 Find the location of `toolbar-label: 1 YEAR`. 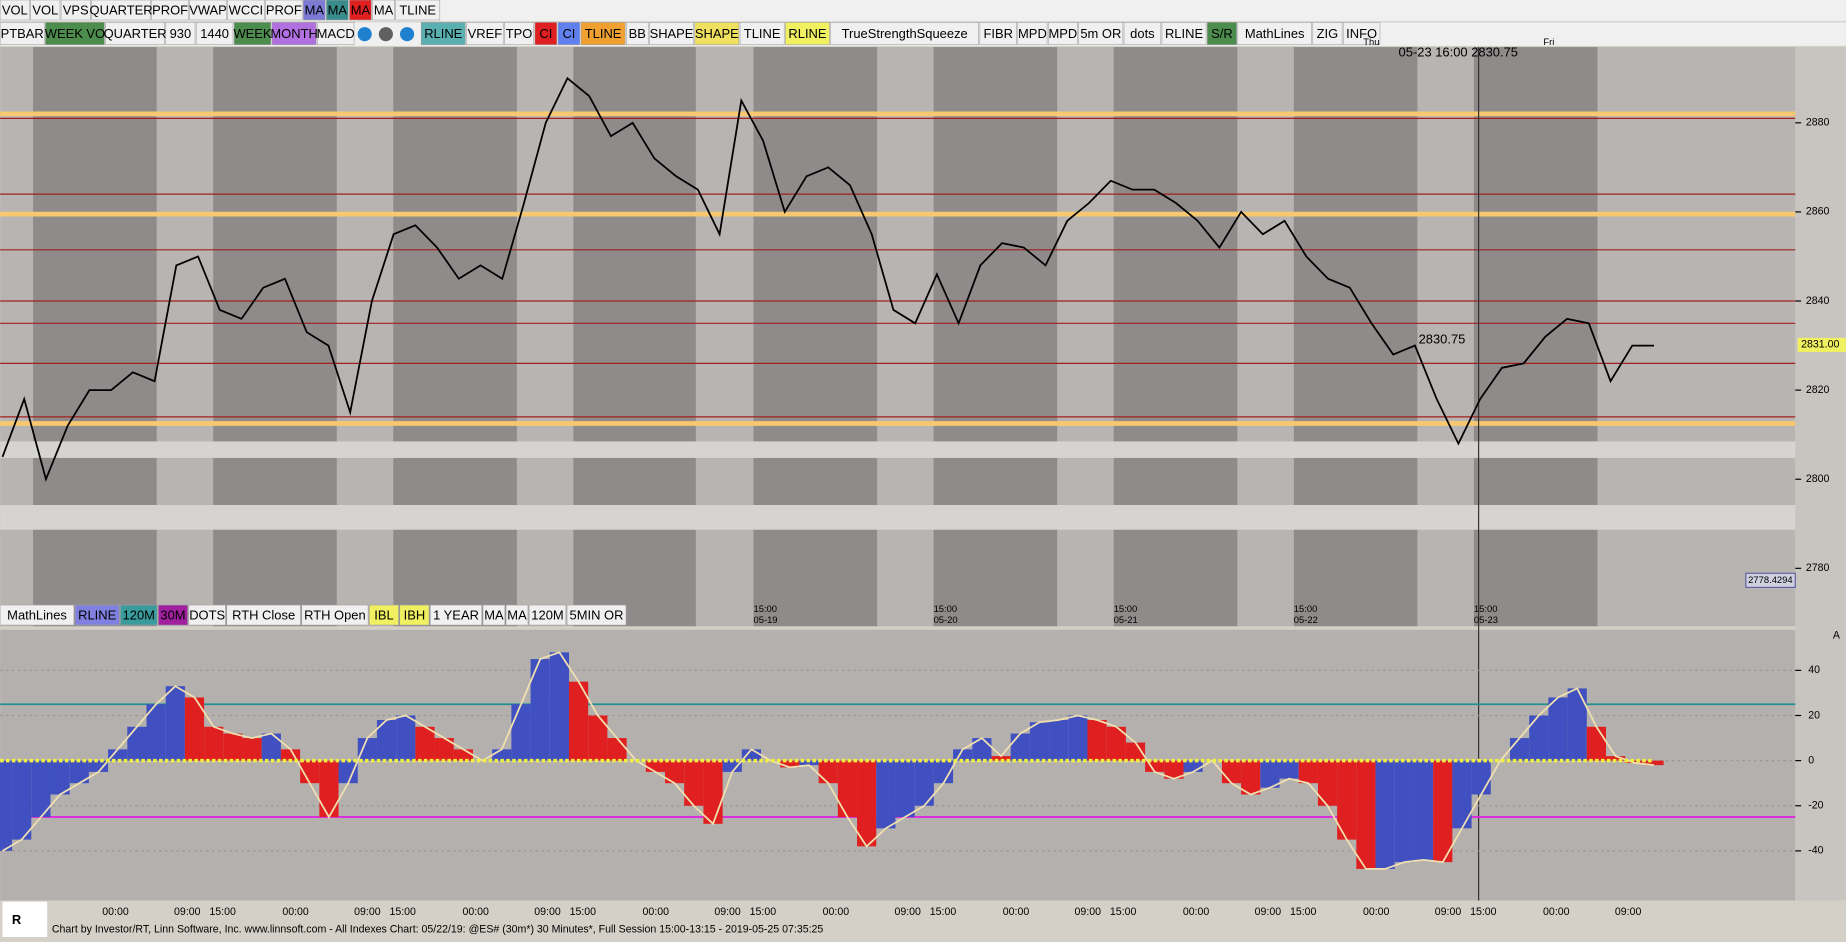

toolbar-label: 1 YEAR is located at coordinates (456, 615).